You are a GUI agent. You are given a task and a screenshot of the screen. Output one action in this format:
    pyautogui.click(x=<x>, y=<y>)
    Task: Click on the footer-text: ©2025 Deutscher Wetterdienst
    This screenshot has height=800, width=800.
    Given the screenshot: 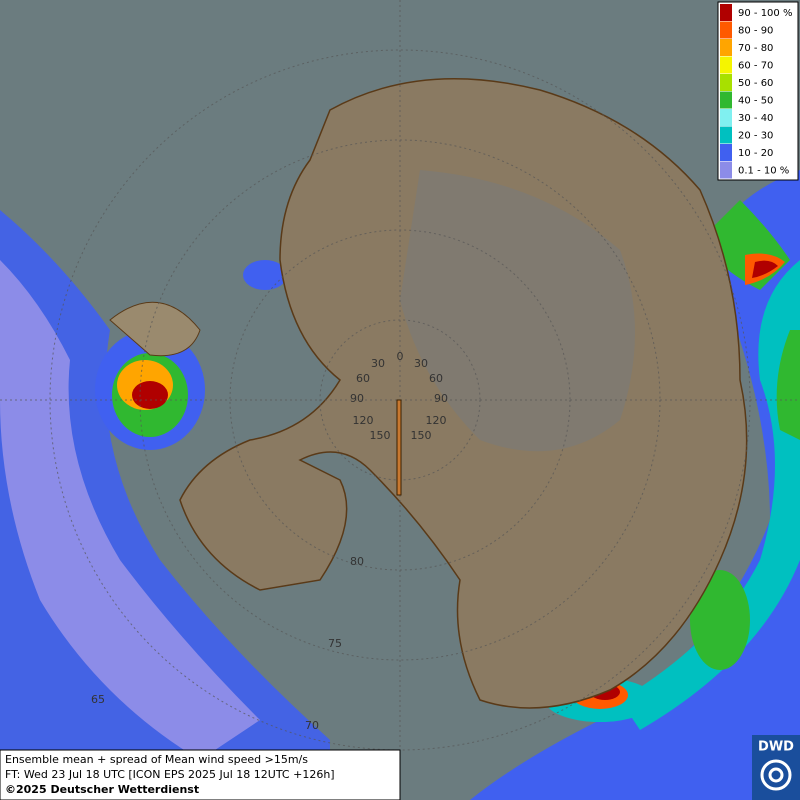 What is the action you would take?
    pyautogui.click(x=102, y=789)
    